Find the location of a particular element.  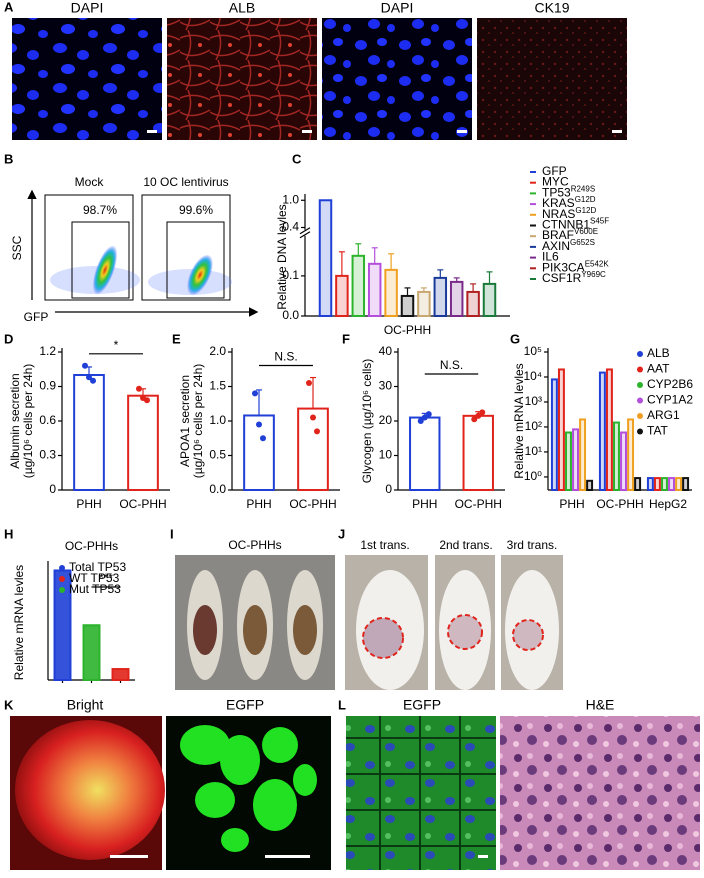

legend-name: GFP is located at coordinates (554, 171).